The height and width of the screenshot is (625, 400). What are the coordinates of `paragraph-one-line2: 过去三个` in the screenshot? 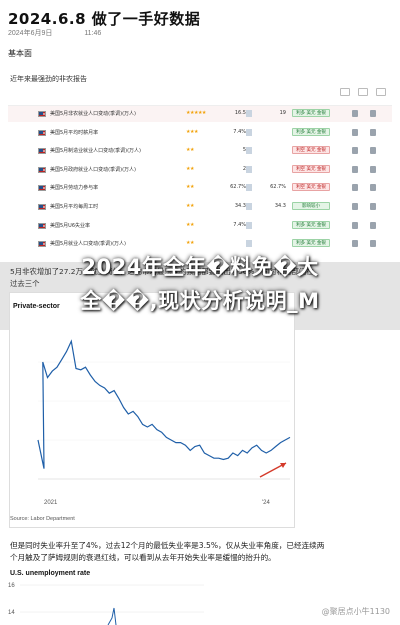 It's located at (25, 283).